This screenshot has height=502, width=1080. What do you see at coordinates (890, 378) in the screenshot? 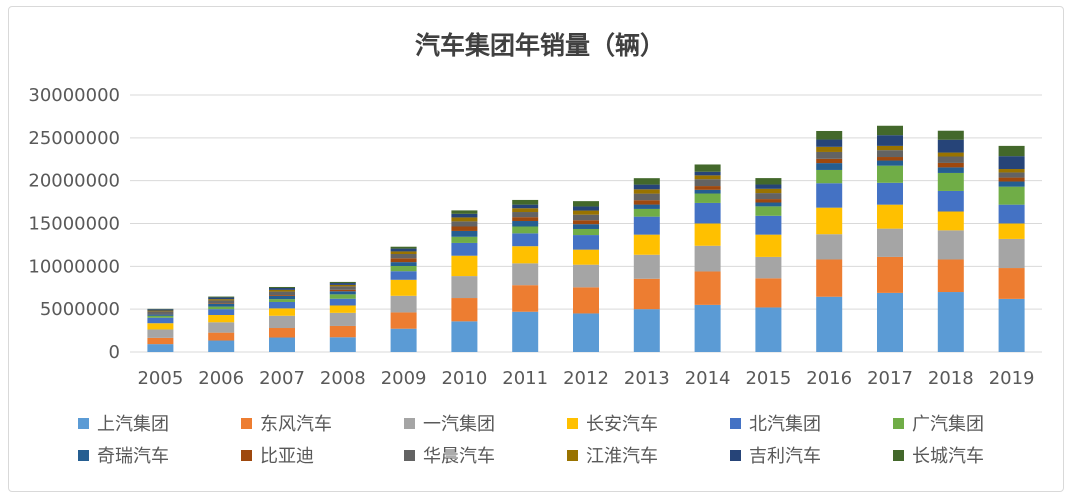
I see `x-tick-label: 2017` at bounding box center [890, 378].